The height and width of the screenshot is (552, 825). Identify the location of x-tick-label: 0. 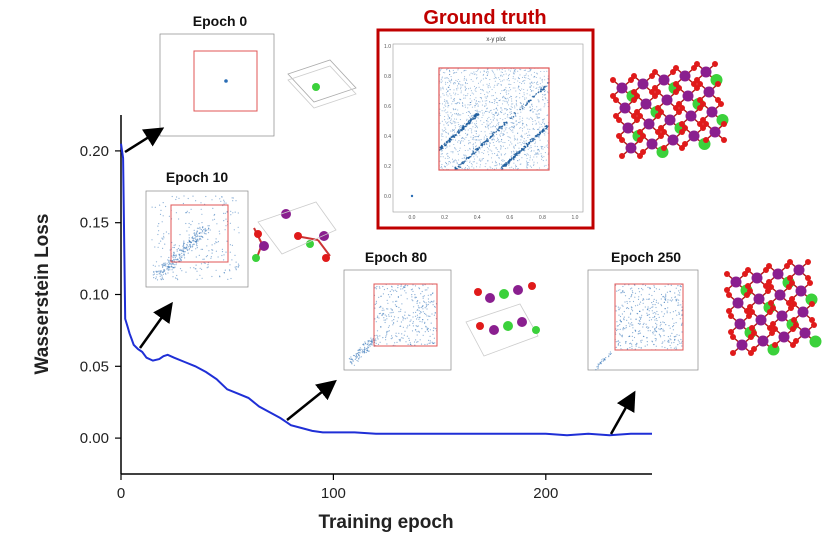
(121, 493).